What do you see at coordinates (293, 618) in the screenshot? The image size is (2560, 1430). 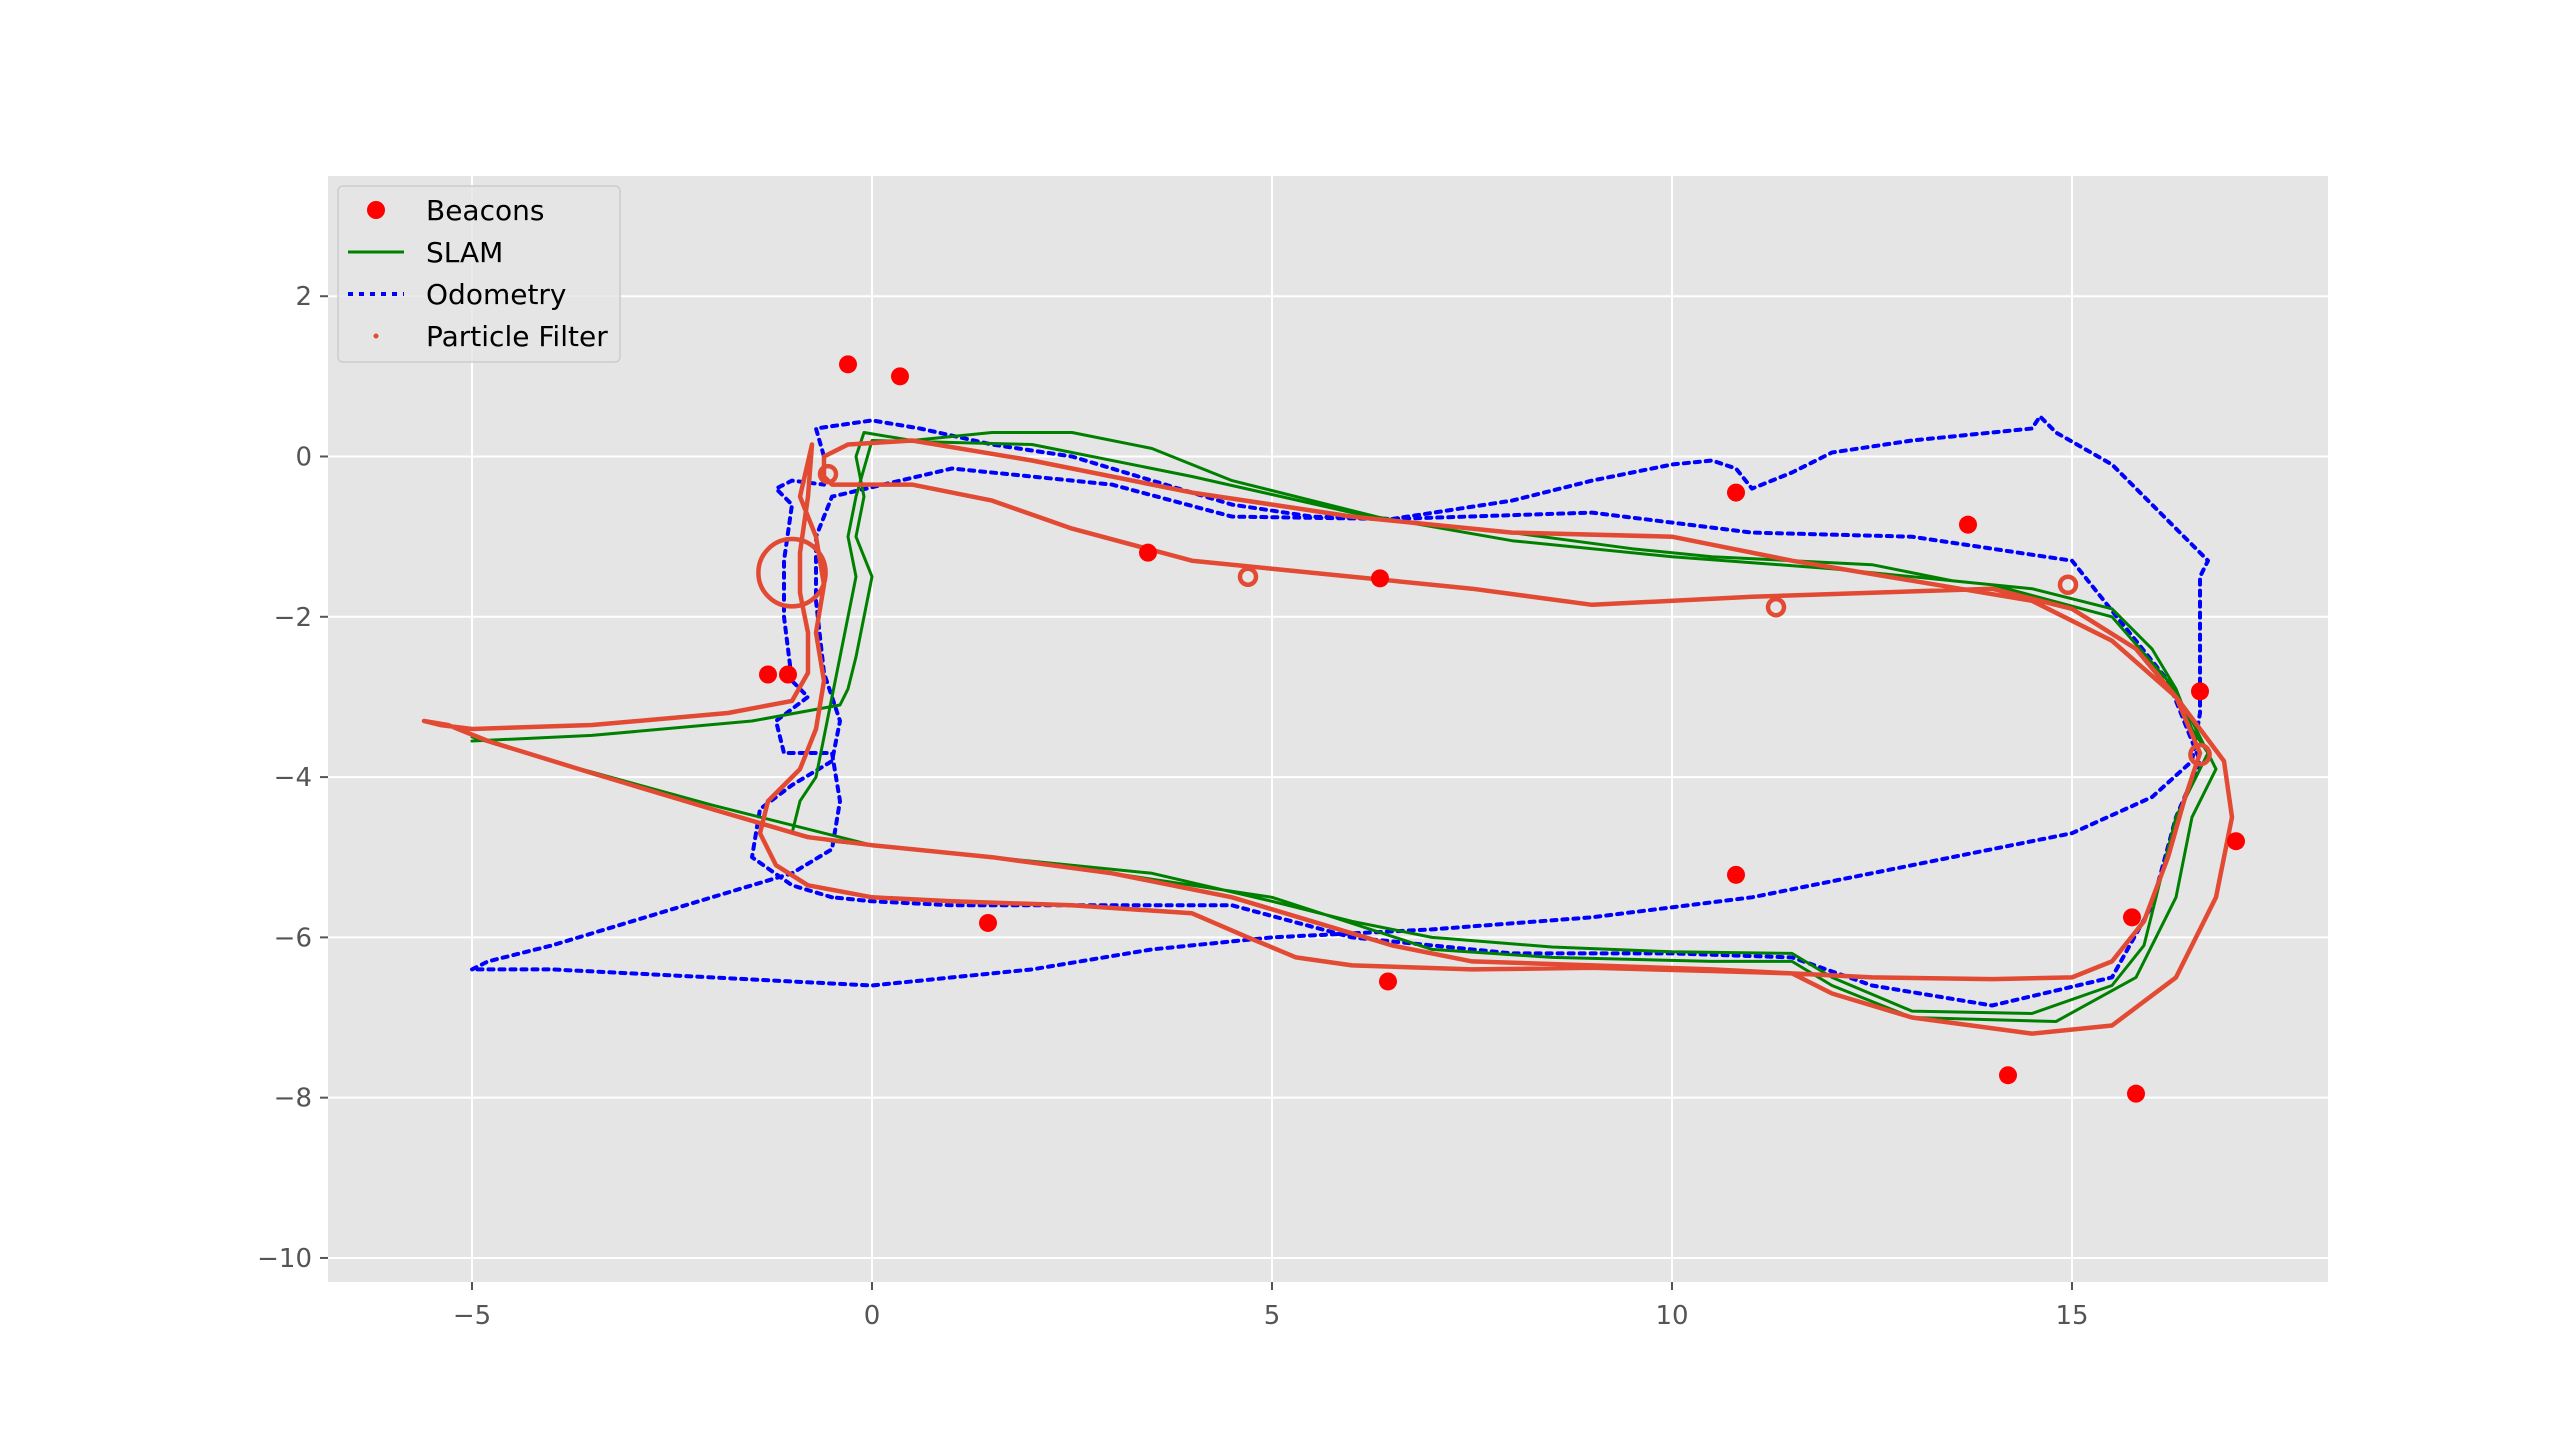 I see `y-tick-label: −2` at bounding box center [293, 618].